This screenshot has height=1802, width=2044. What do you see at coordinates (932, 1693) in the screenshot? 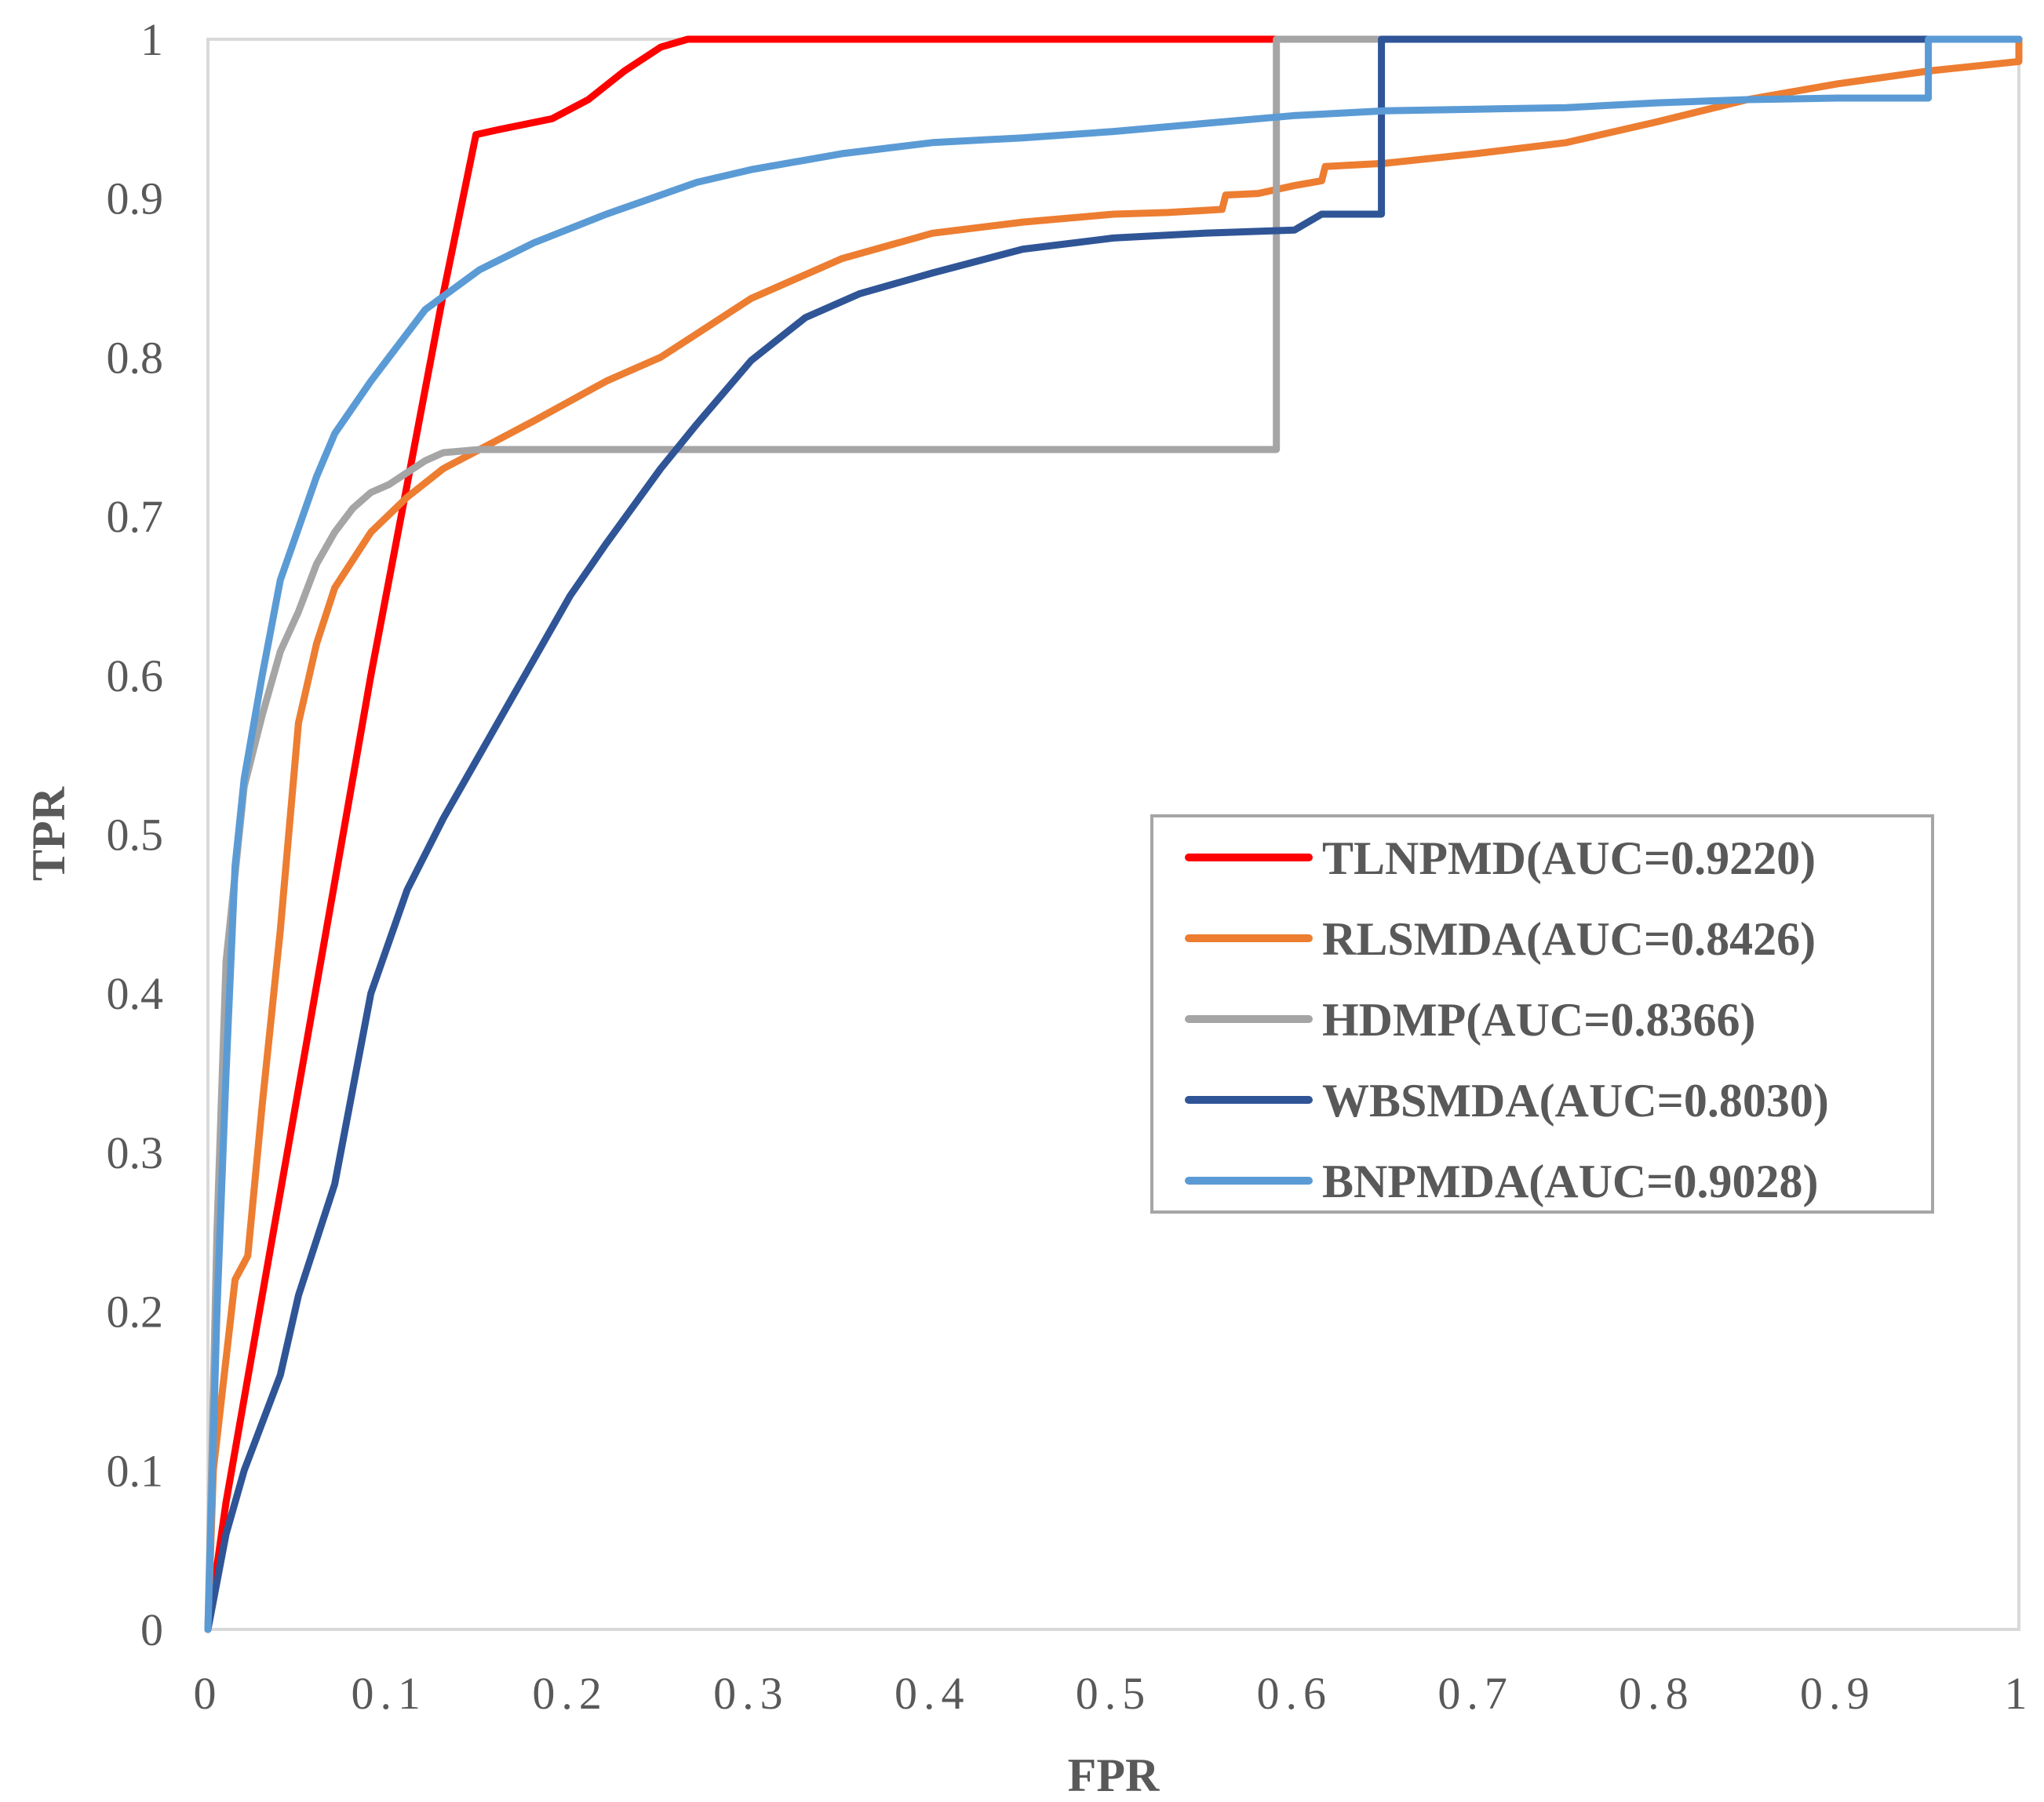
I see `x-tick-label: 0.4` at bounding box center [932, 1693].